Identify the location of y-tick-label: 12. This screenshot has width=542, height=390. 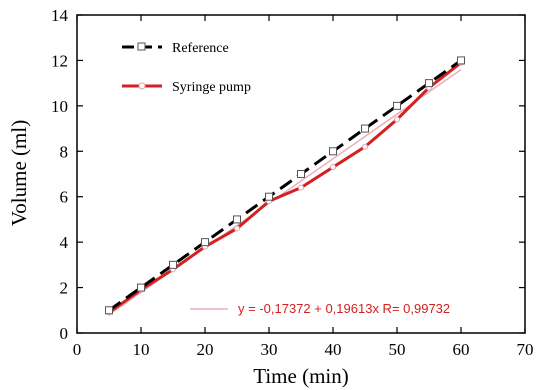
(59, 60).